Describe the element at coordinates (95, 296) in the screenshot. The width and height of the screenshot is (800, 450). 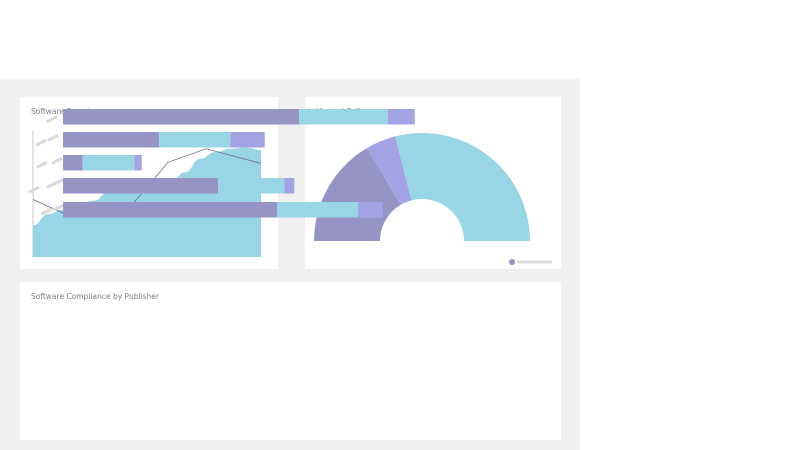
I see `software-compliance-title: Software Compliance by Publisher` at that location.